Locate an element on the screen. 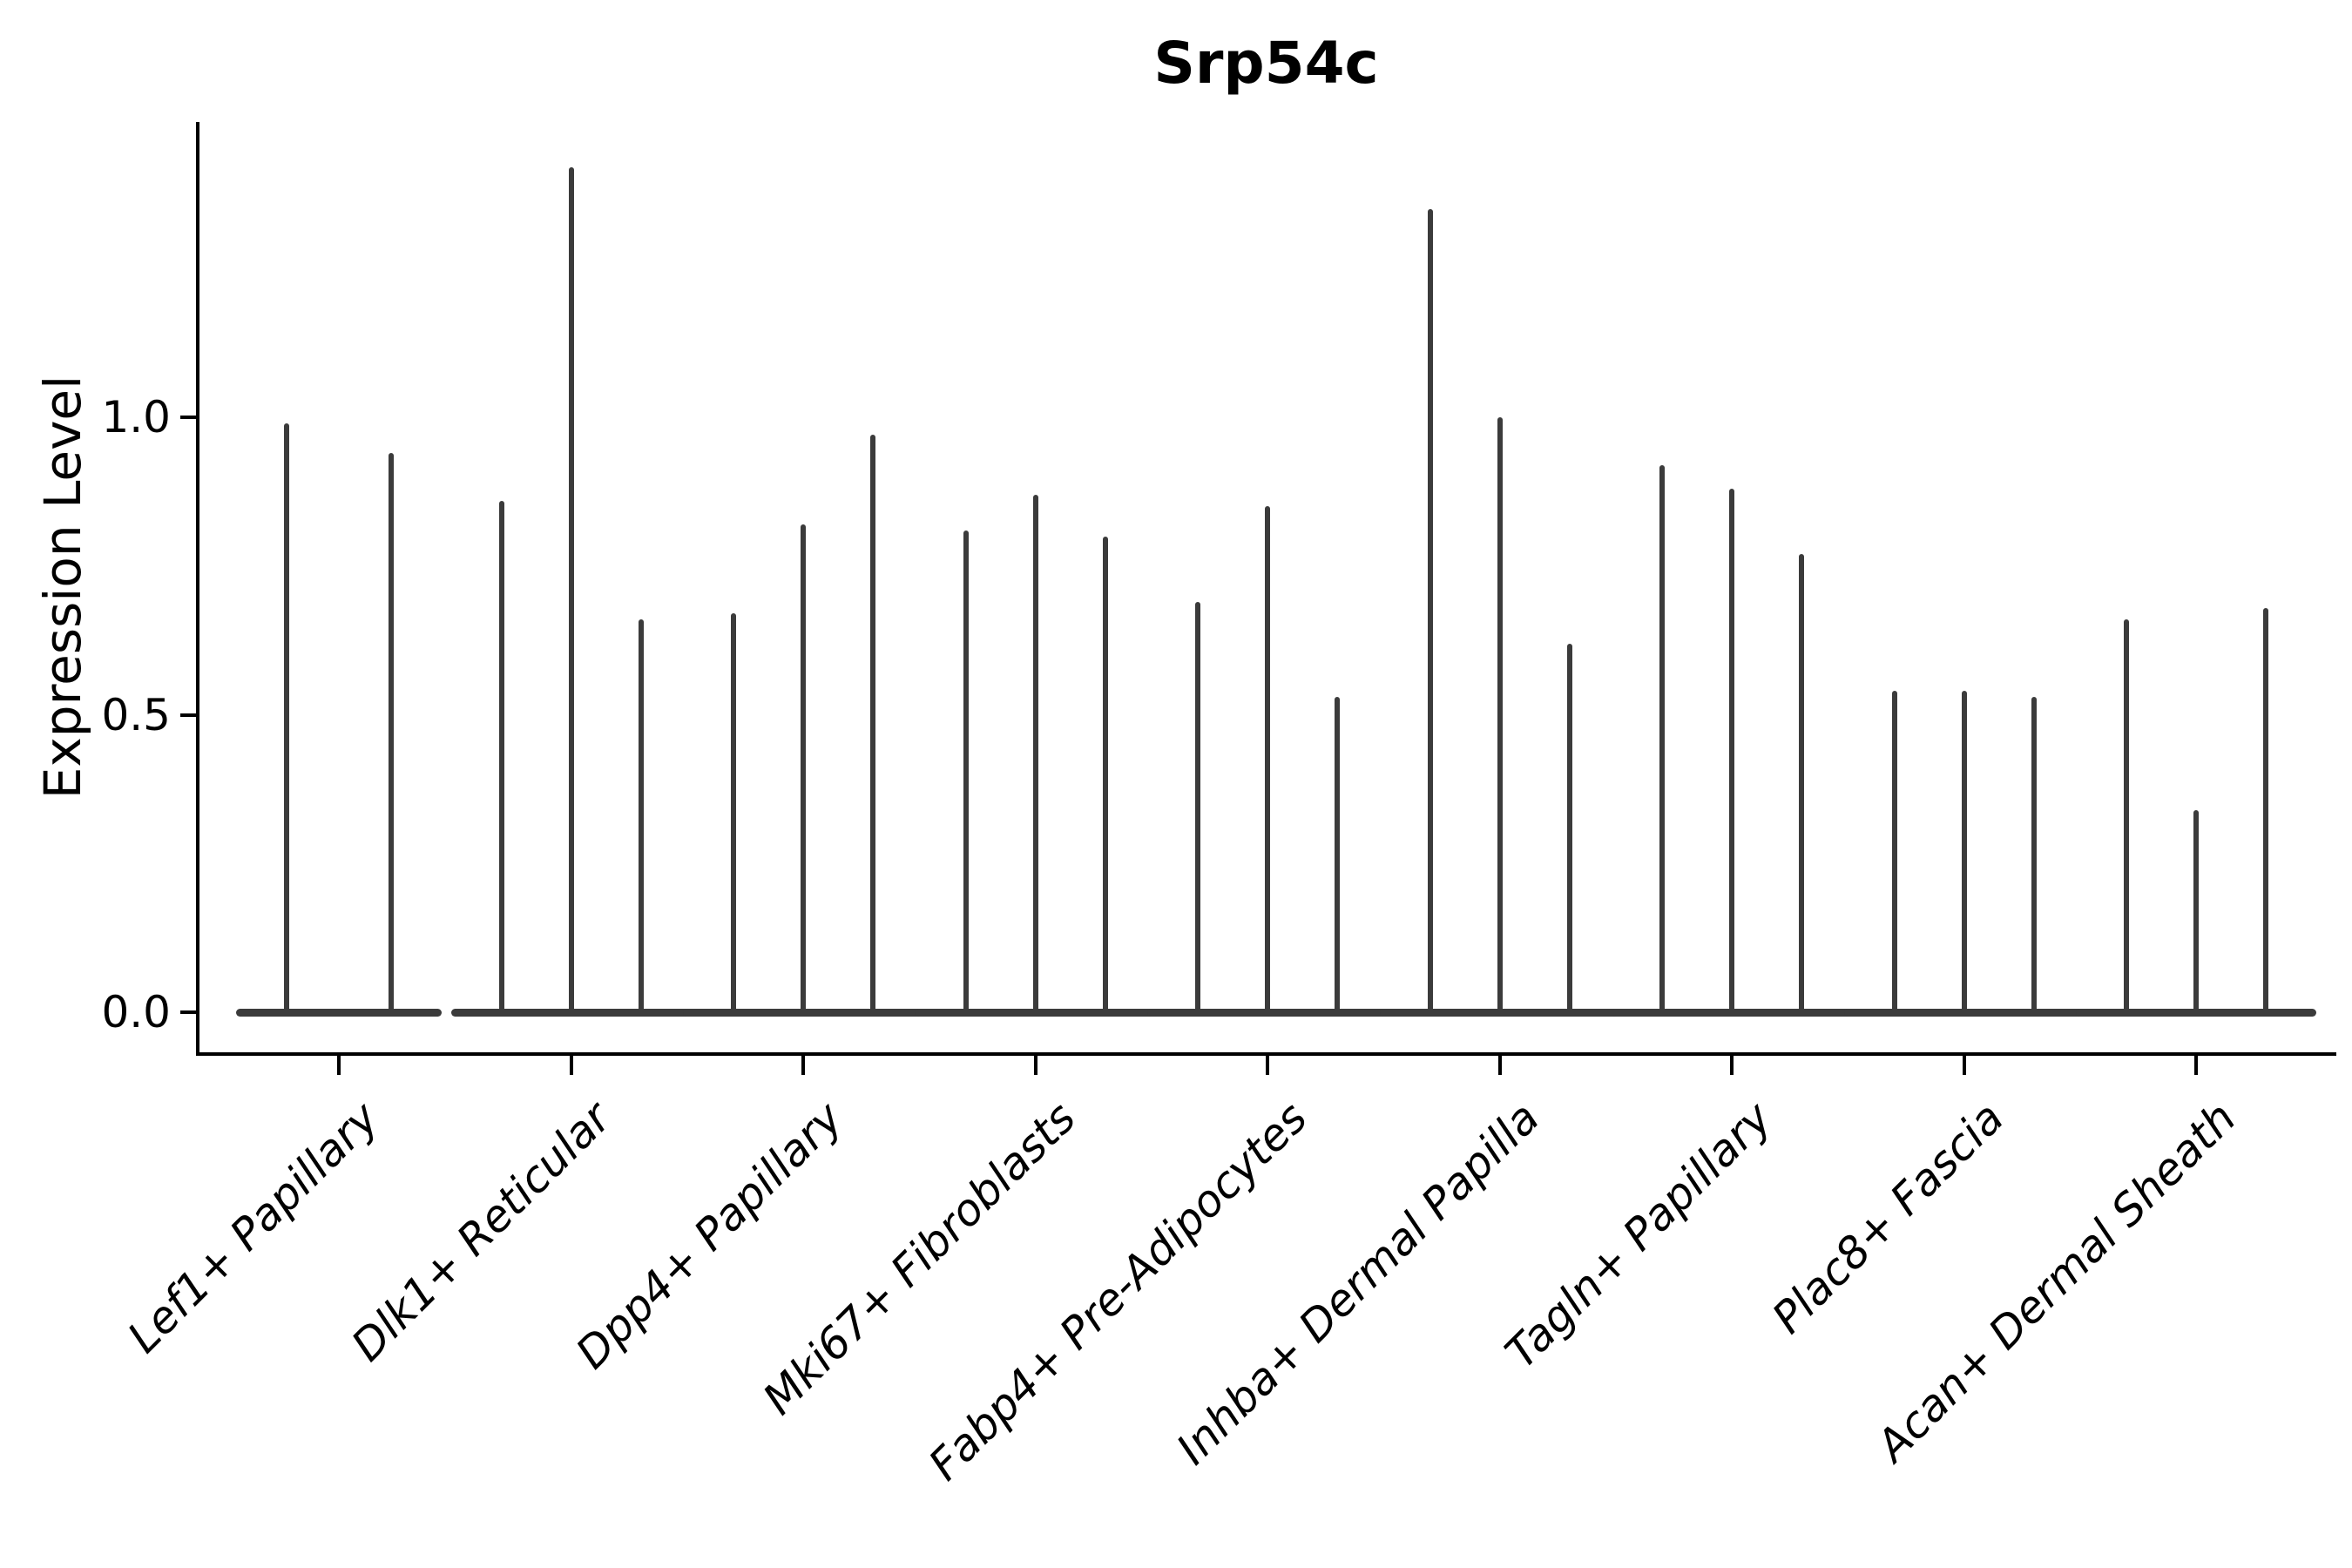 The image size is (2352, 1568). y-tick-label: 1.0 is located at coordinates (136, 417).